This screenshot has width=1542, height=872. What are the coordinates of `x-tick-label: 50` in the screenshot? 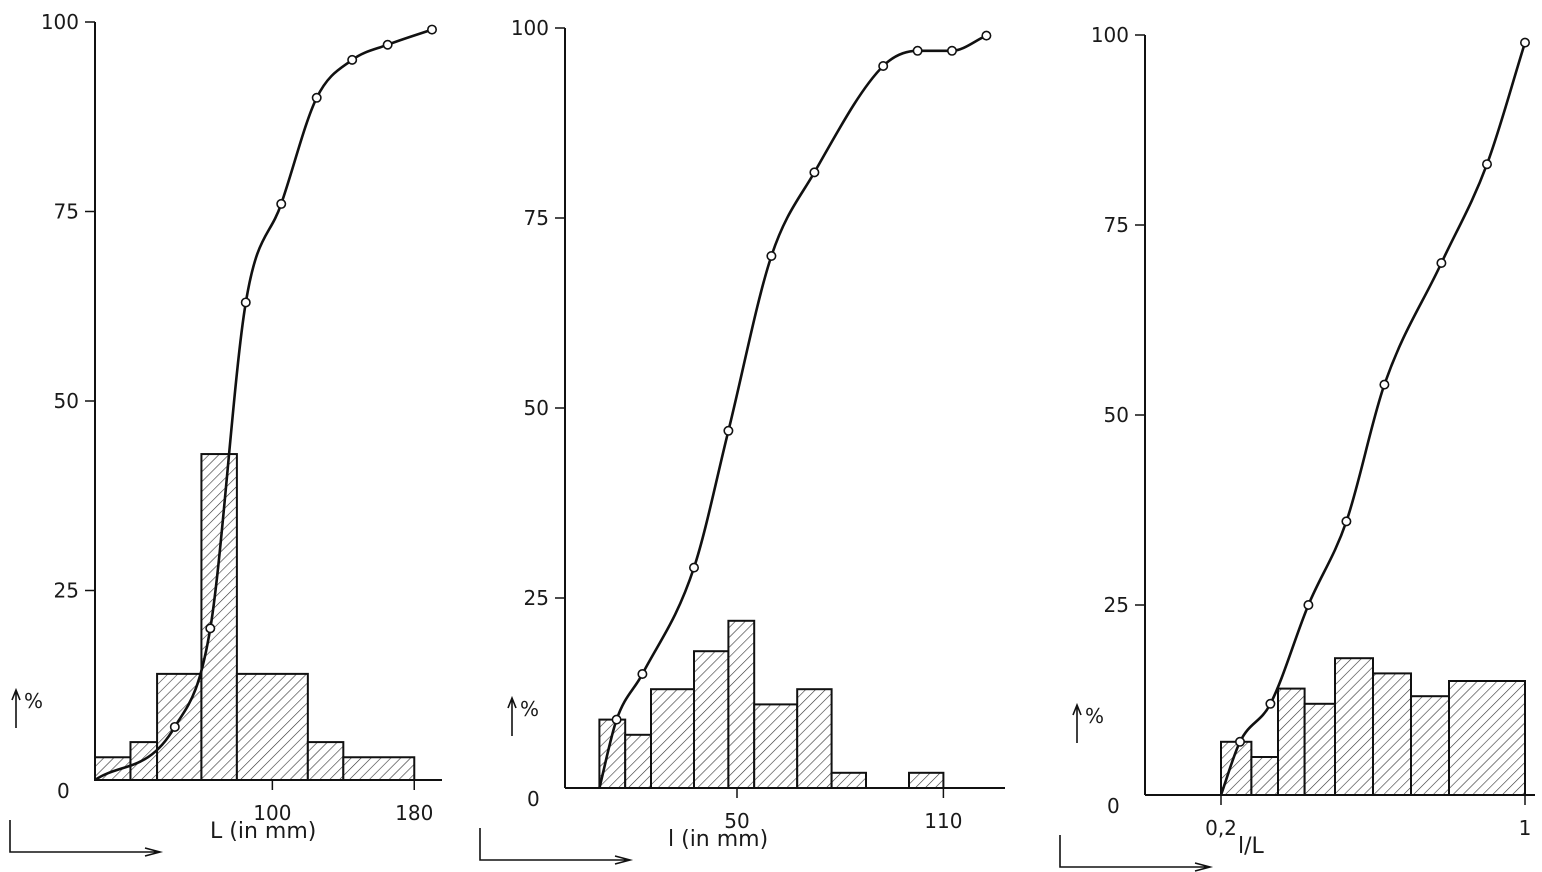 It's located at (736, 821).